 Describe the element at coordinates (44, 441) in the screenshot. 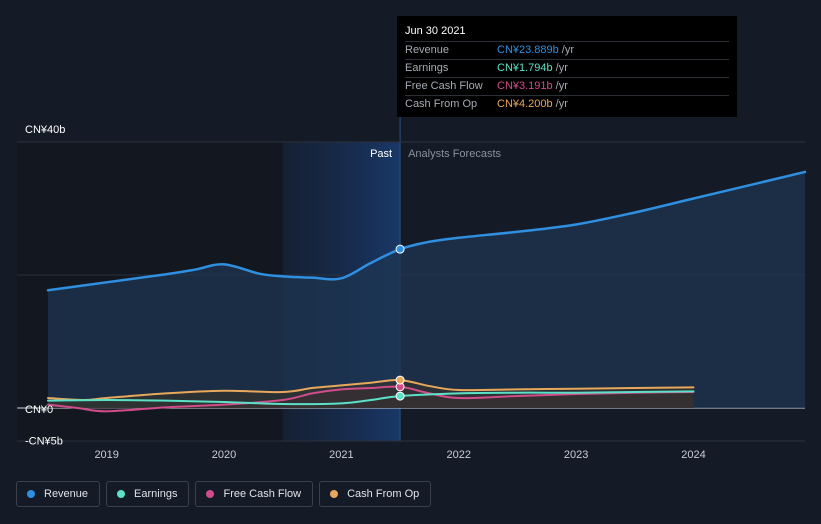

I see `y-tick-label: -CN¥5b` at that location.